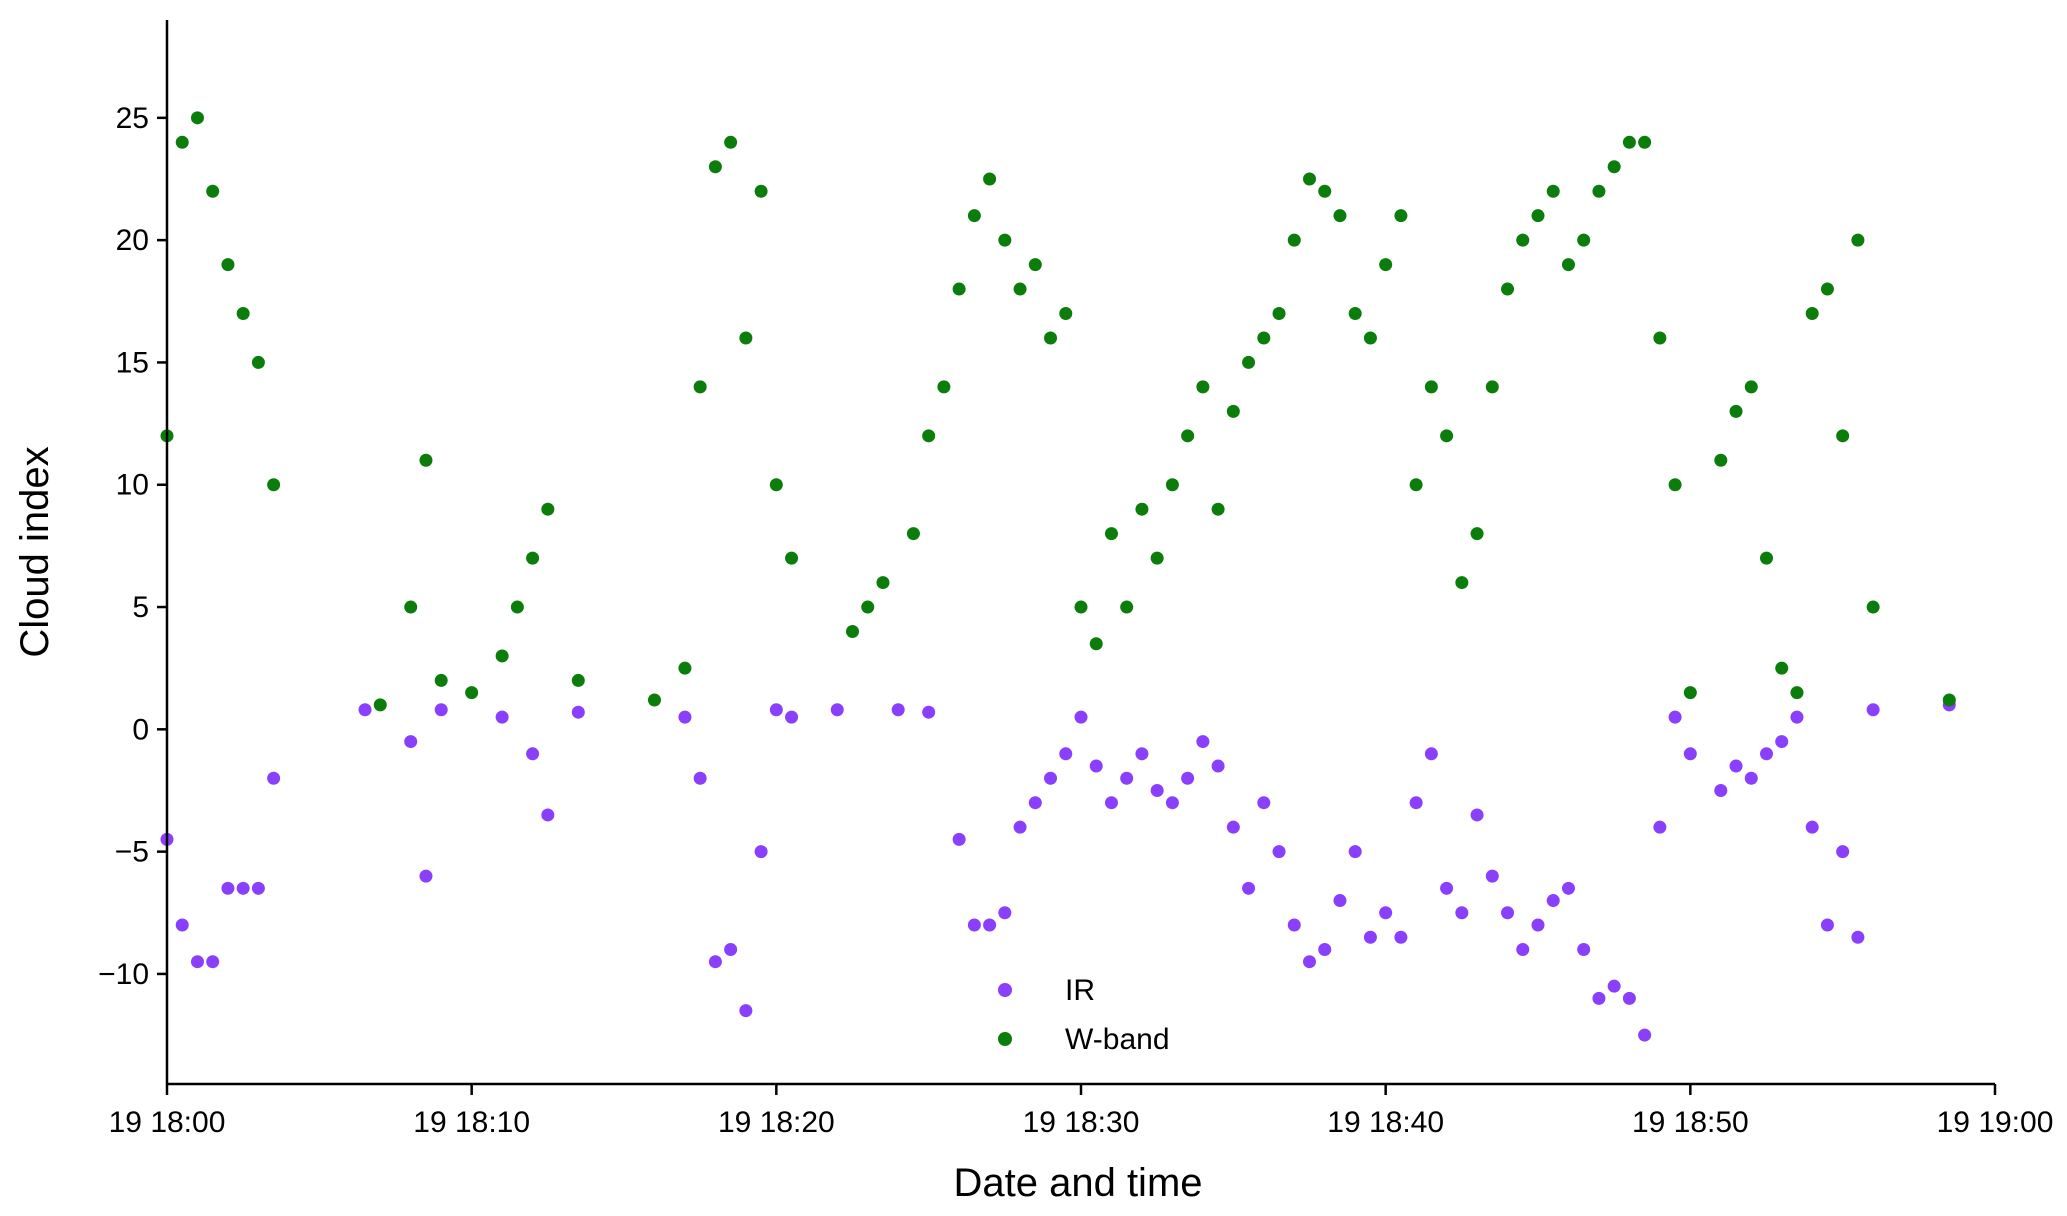 Image resolution: width=2067 pixels, height=1216 pixels. I want to click on y-tick-label: −10, so click(123, 974).